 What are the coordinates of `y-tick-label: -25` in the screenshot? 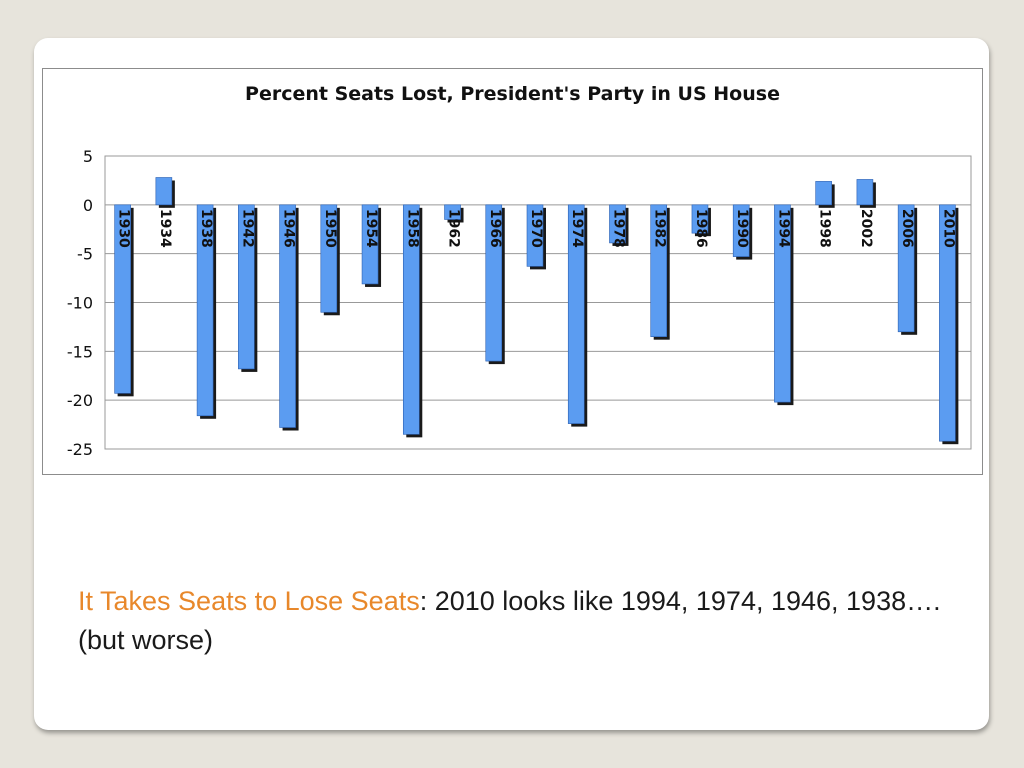 It's located at (80, 449).